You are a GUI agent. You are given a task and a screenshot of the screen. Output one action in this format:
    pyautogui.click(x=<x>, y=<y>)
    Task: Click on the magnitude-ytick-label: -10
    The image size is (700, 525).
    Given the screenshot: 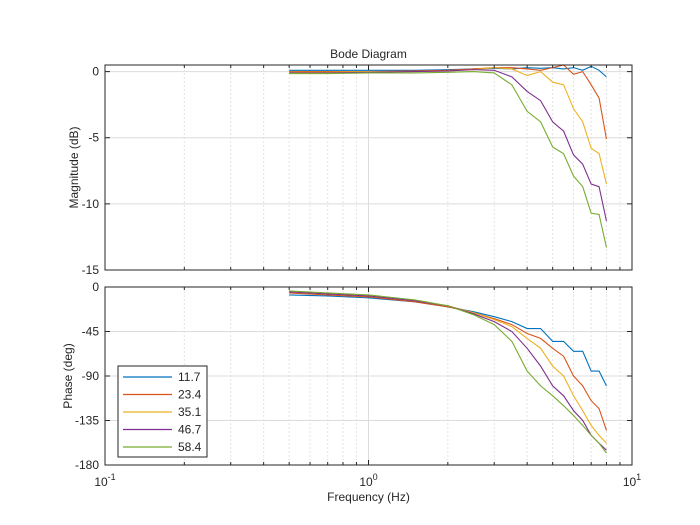 What is the action you would take?
    pyautogui.click(x=91, y=204)
    